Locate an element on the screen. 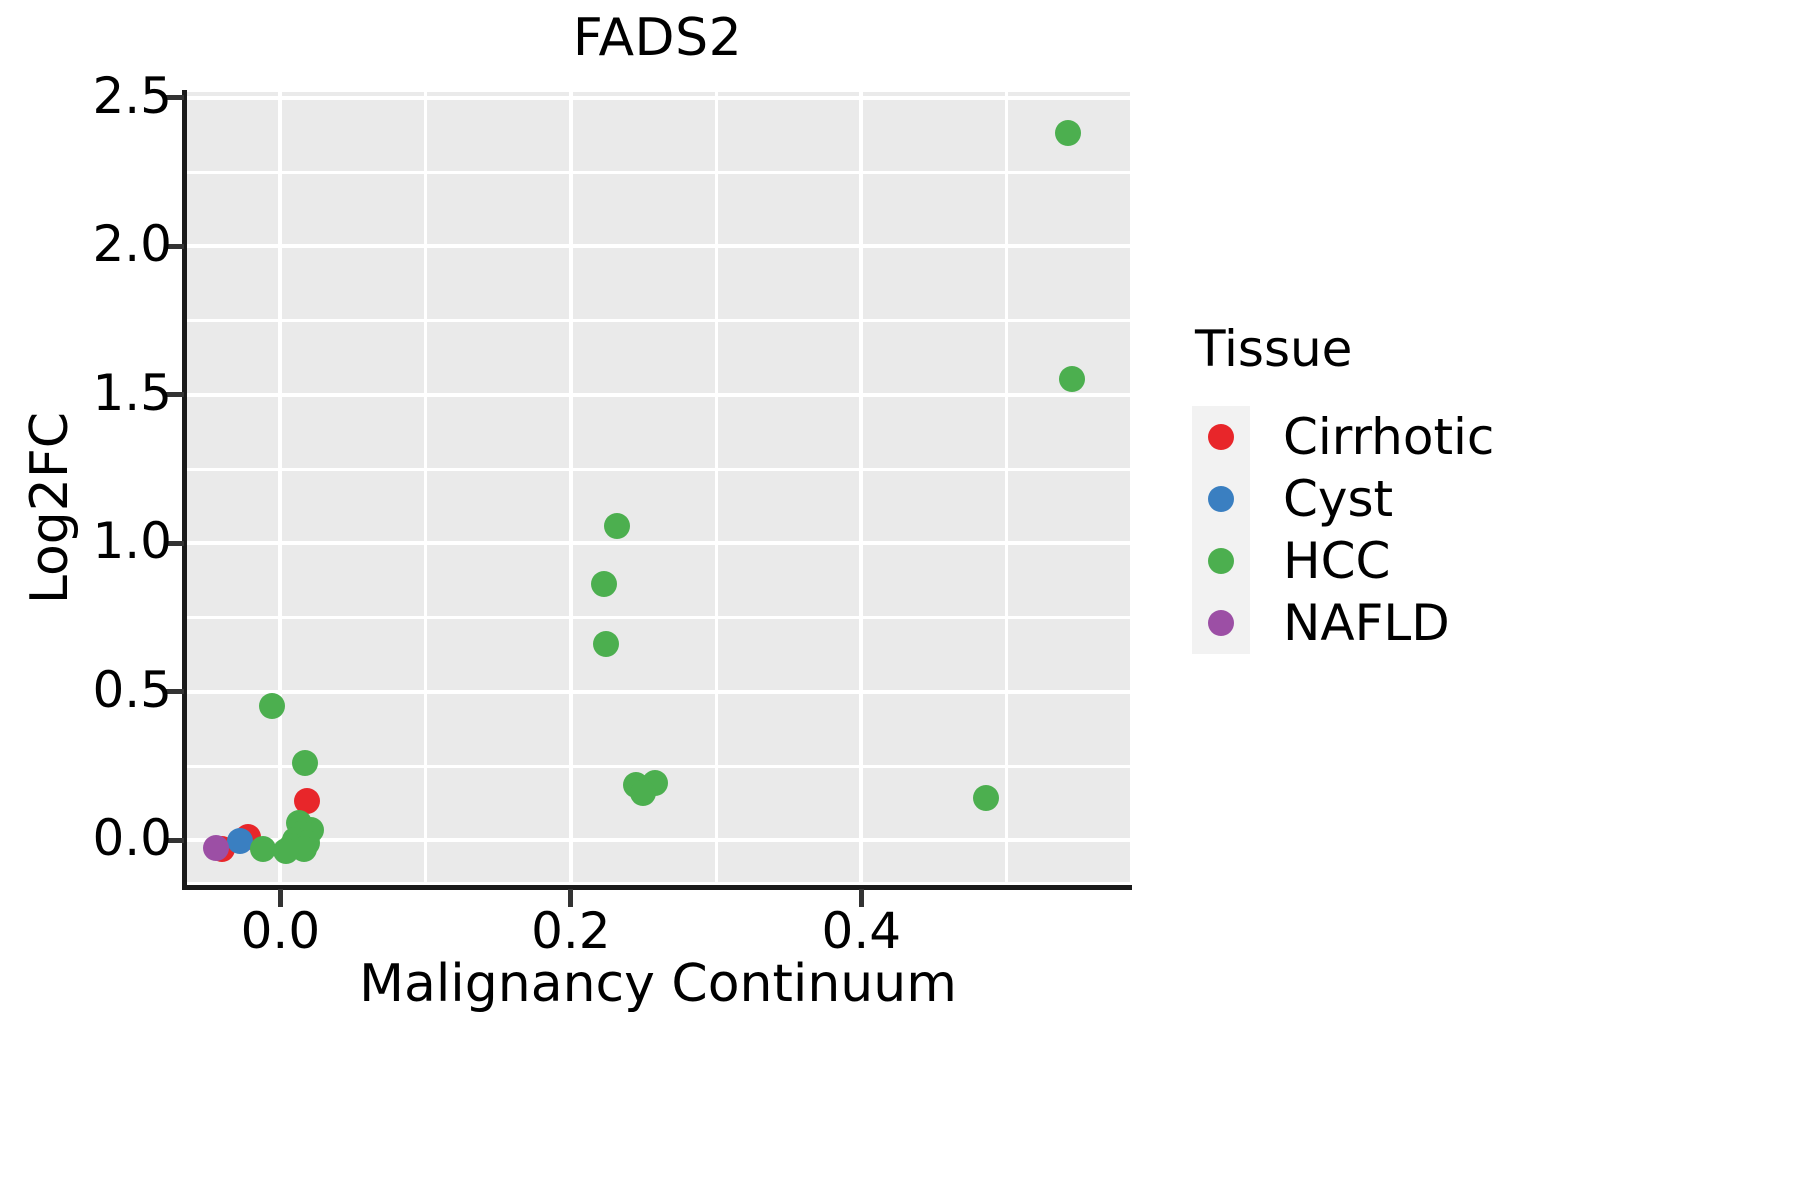 The height and width of the screenshot is (1200, 1800). legend-items: Cirrhotic Cyst HCC NAFLD is located at coordinates (1475, 530).